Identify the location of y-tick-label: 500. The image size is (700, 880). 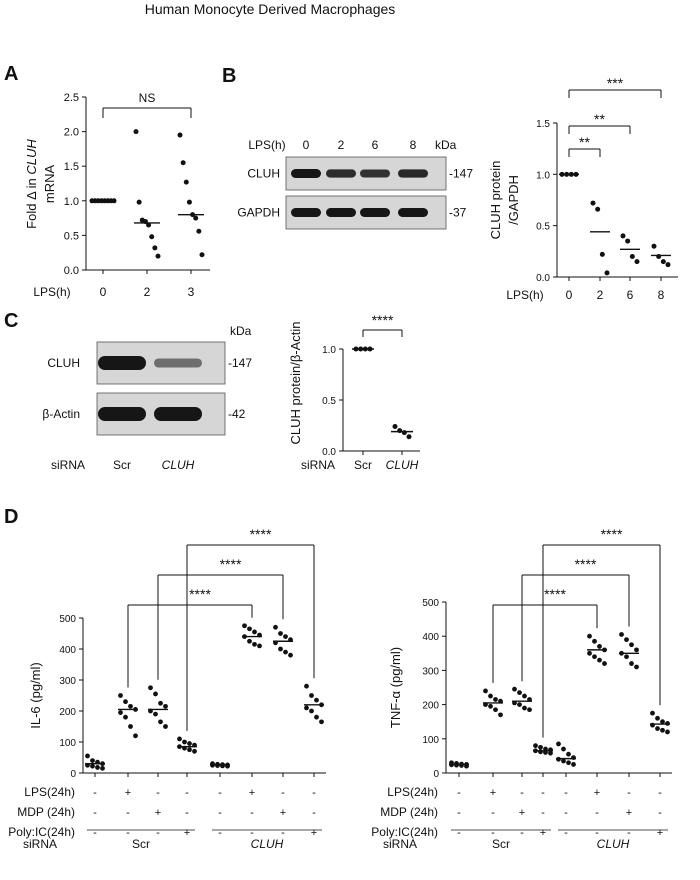
(67, 619).